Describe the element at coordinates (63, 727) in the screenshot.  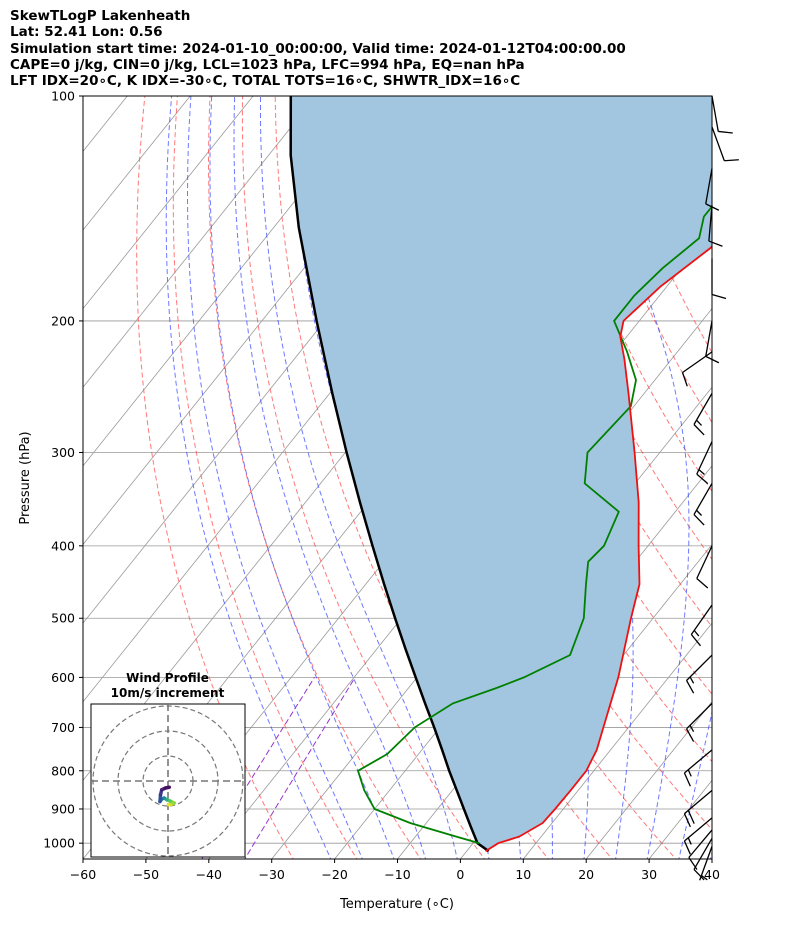
I see `y-tick-label: 700` at that location.